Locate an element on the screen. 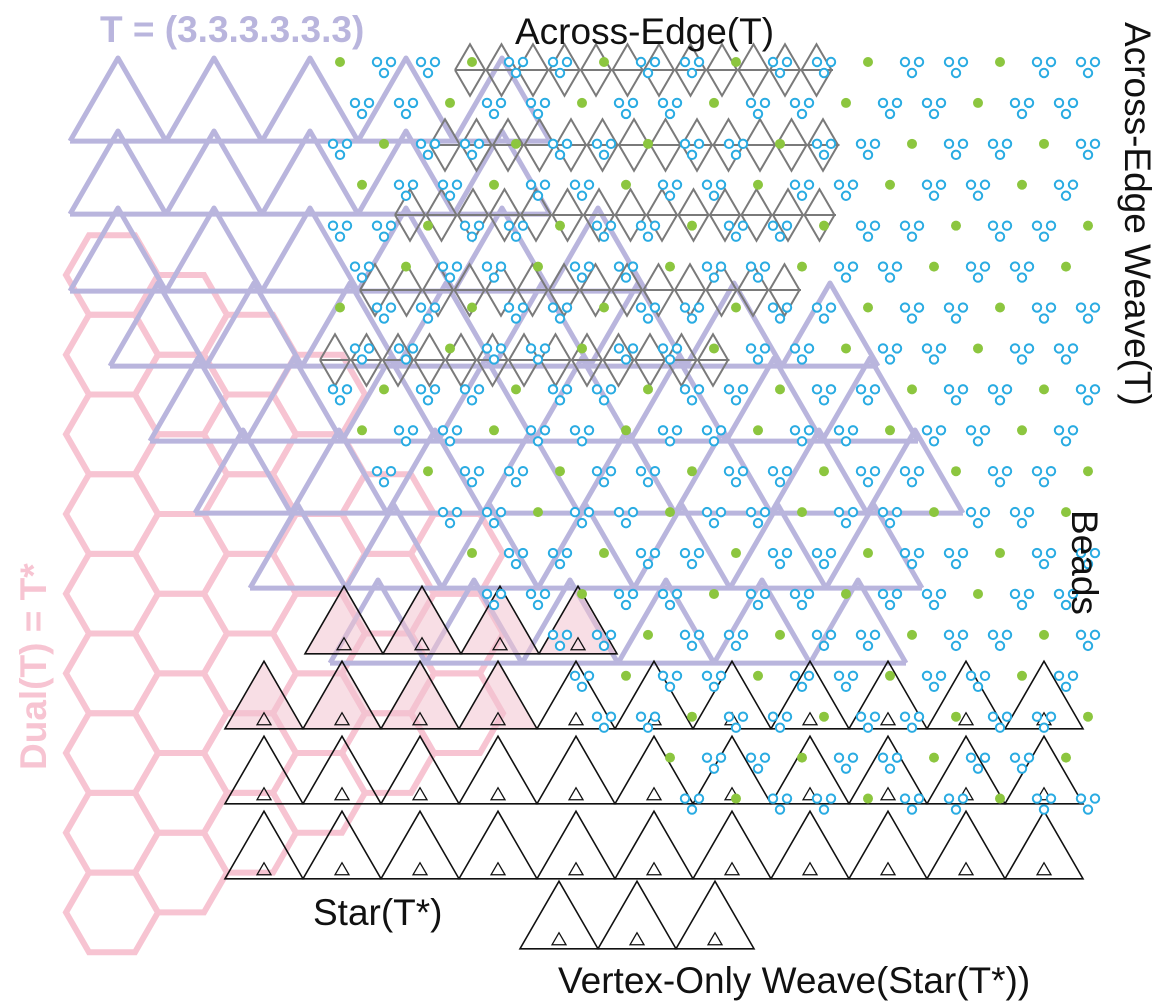 This screenshot has height=1002, width=1164. across-edge-row is located at coordinates (615, 215).